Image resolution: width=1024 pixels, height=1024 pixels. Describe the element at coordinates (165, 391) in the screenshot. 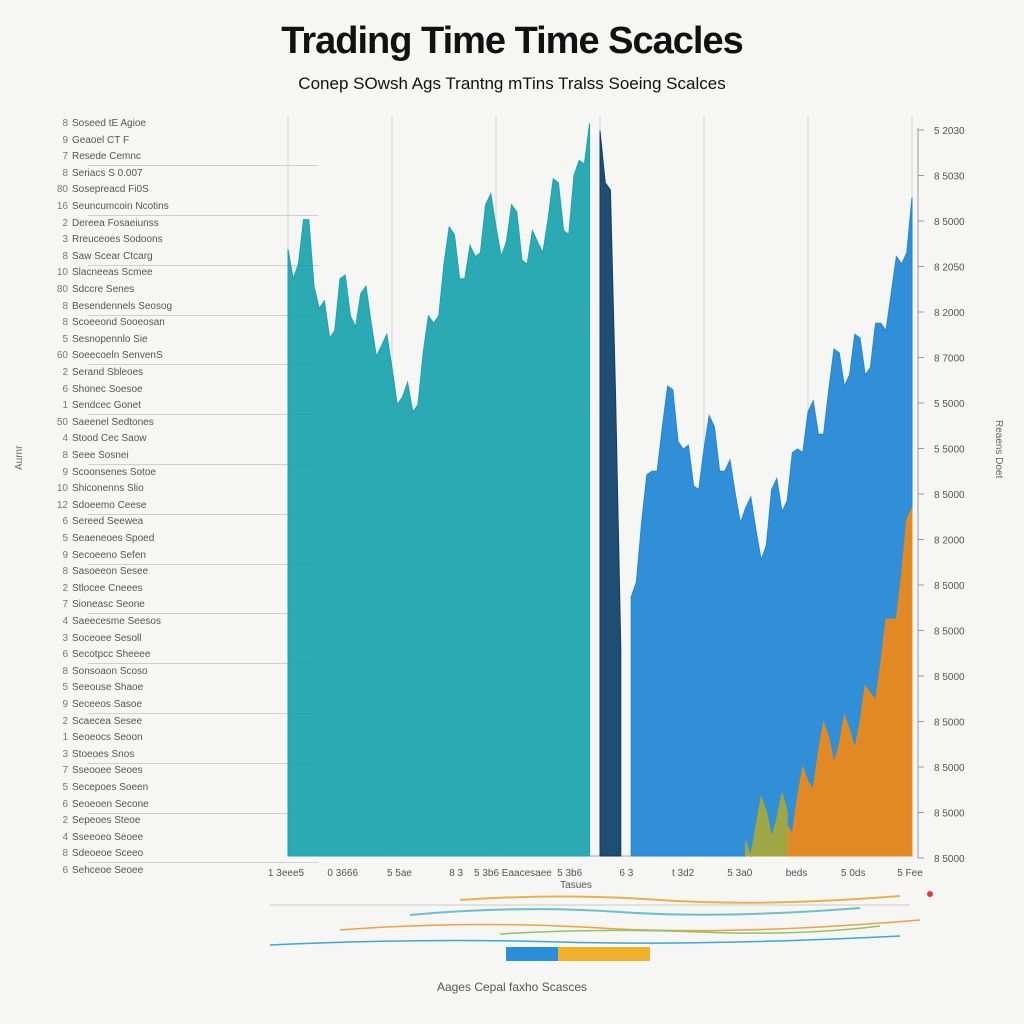

I see `left-label-row: 6 Shonec Soesoe` at that location.